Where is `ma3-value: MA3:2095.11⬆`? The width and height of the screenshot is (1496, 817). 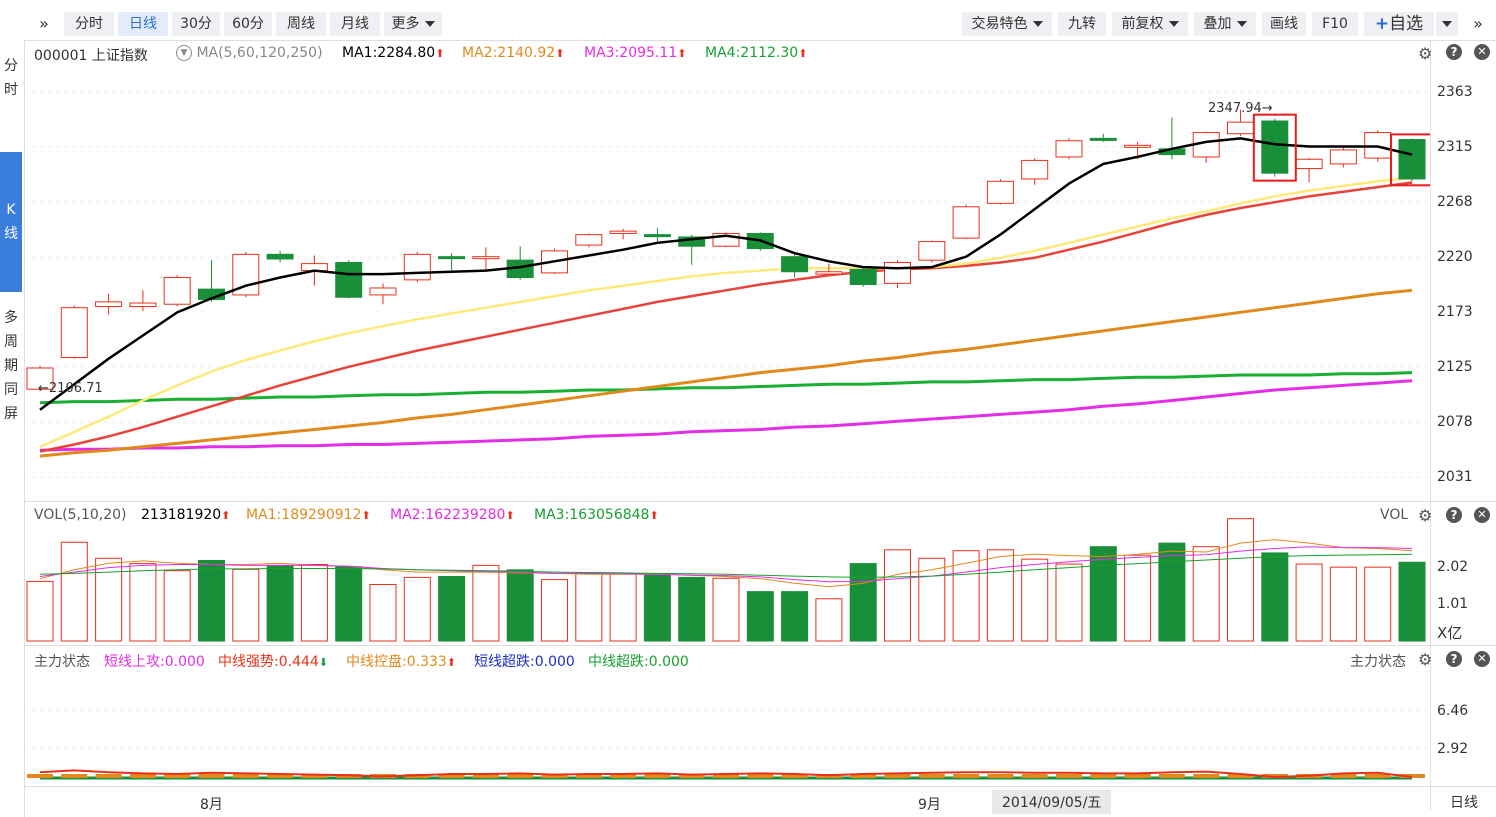 ma3-value: MA3:2095.11⬆ is located at coordinates (635, 53).